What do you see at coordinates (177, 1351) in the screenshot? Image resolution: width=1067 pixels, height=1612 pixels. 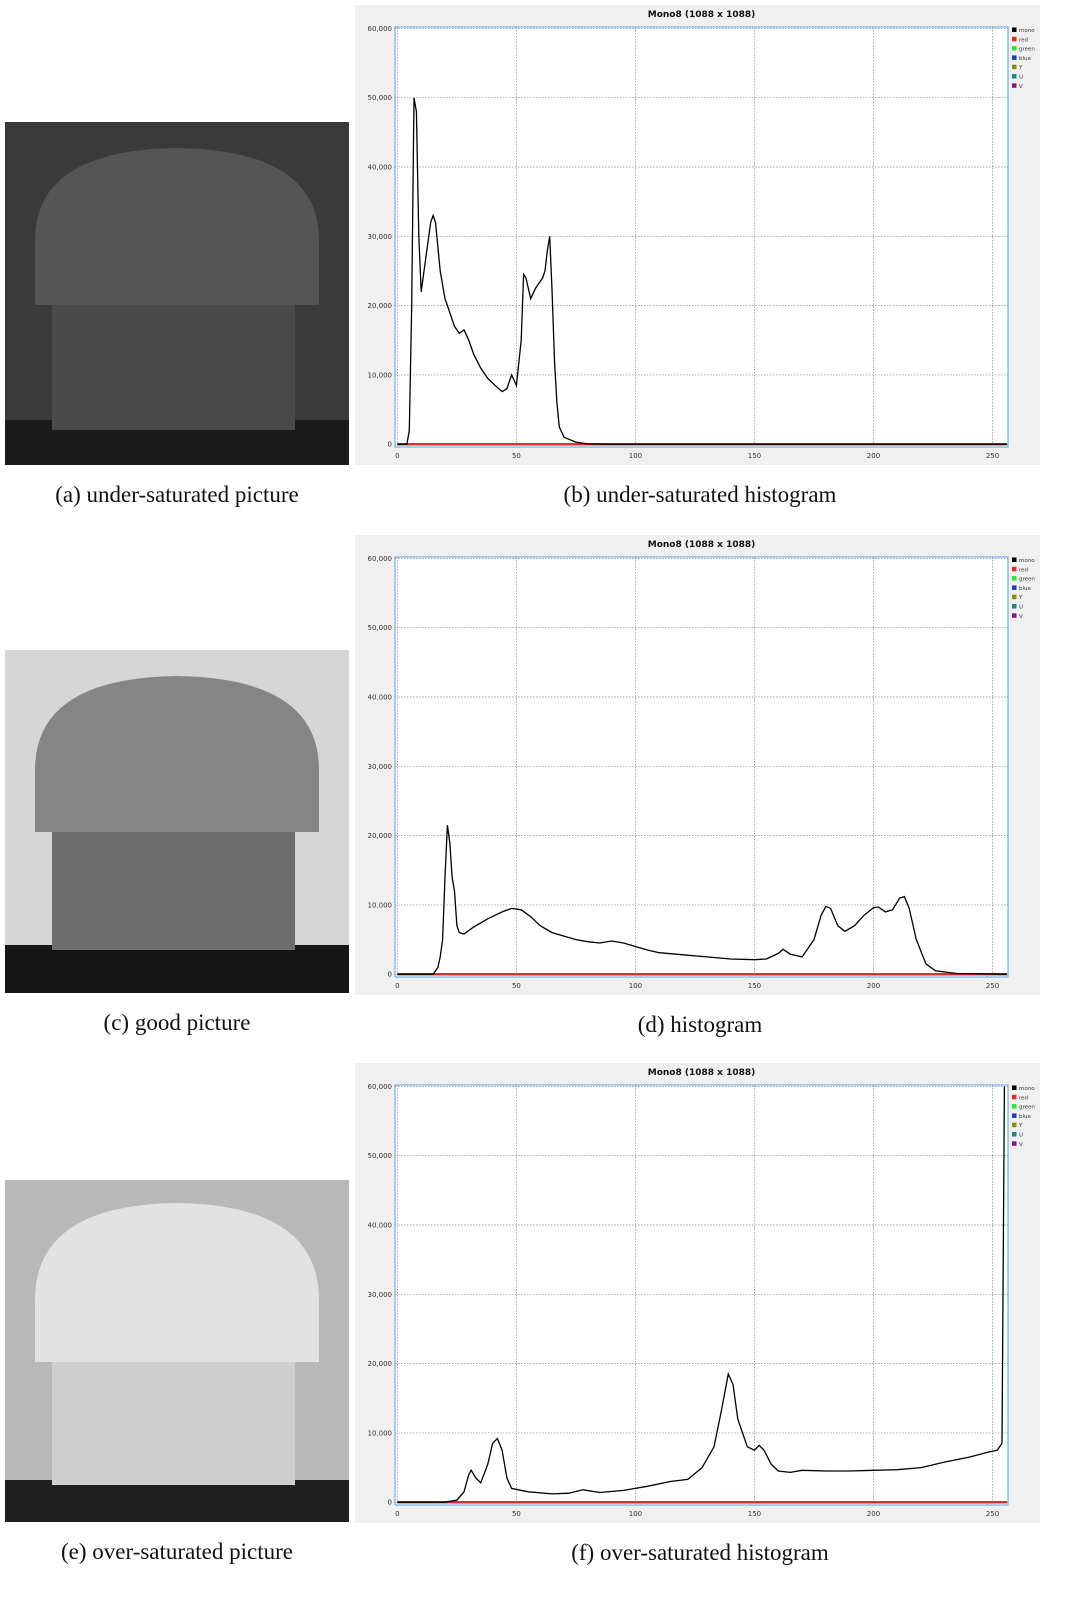 I see `picture-e` at bounding box center [177, 1351].